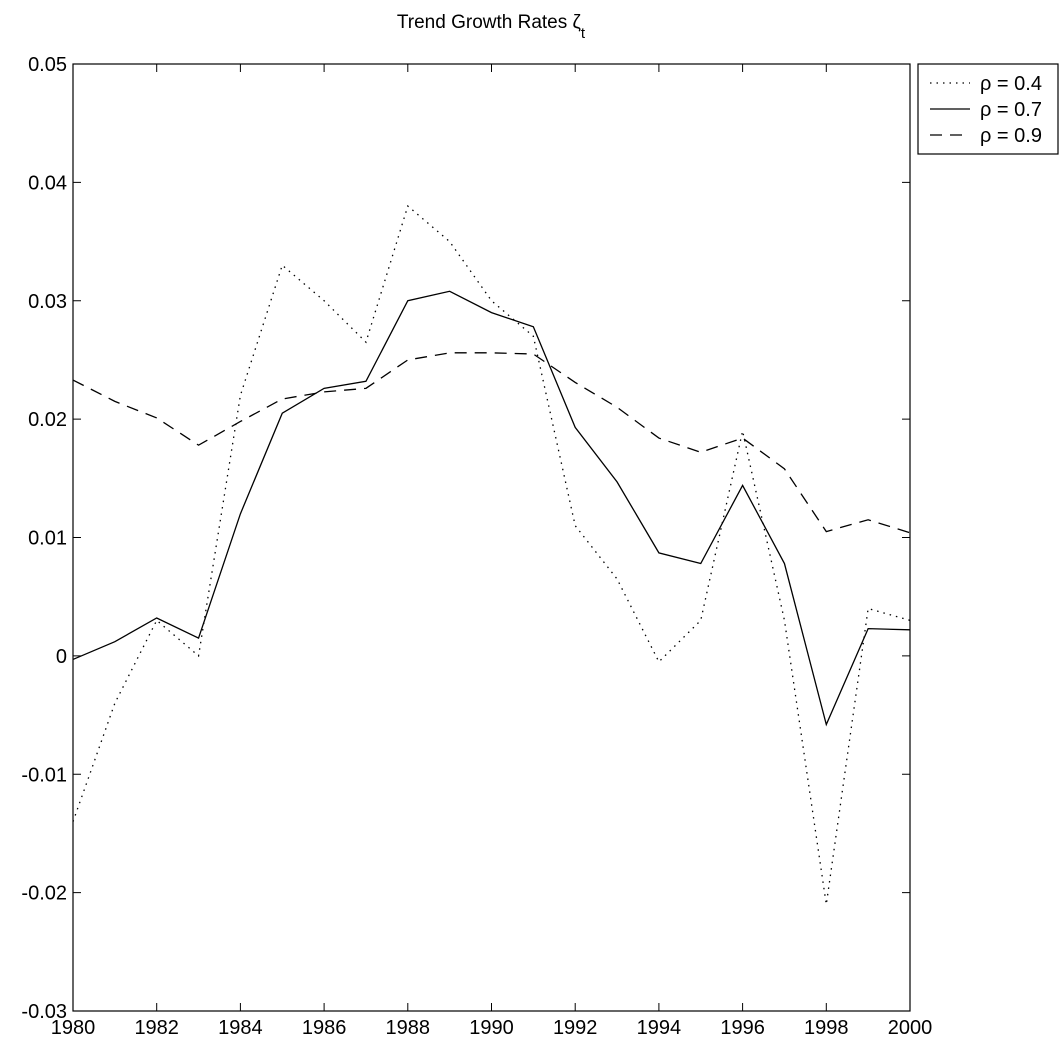 This screenshot has height=1056, width=1061. I want to click on y-tick-label: 0, so click(61, 657).